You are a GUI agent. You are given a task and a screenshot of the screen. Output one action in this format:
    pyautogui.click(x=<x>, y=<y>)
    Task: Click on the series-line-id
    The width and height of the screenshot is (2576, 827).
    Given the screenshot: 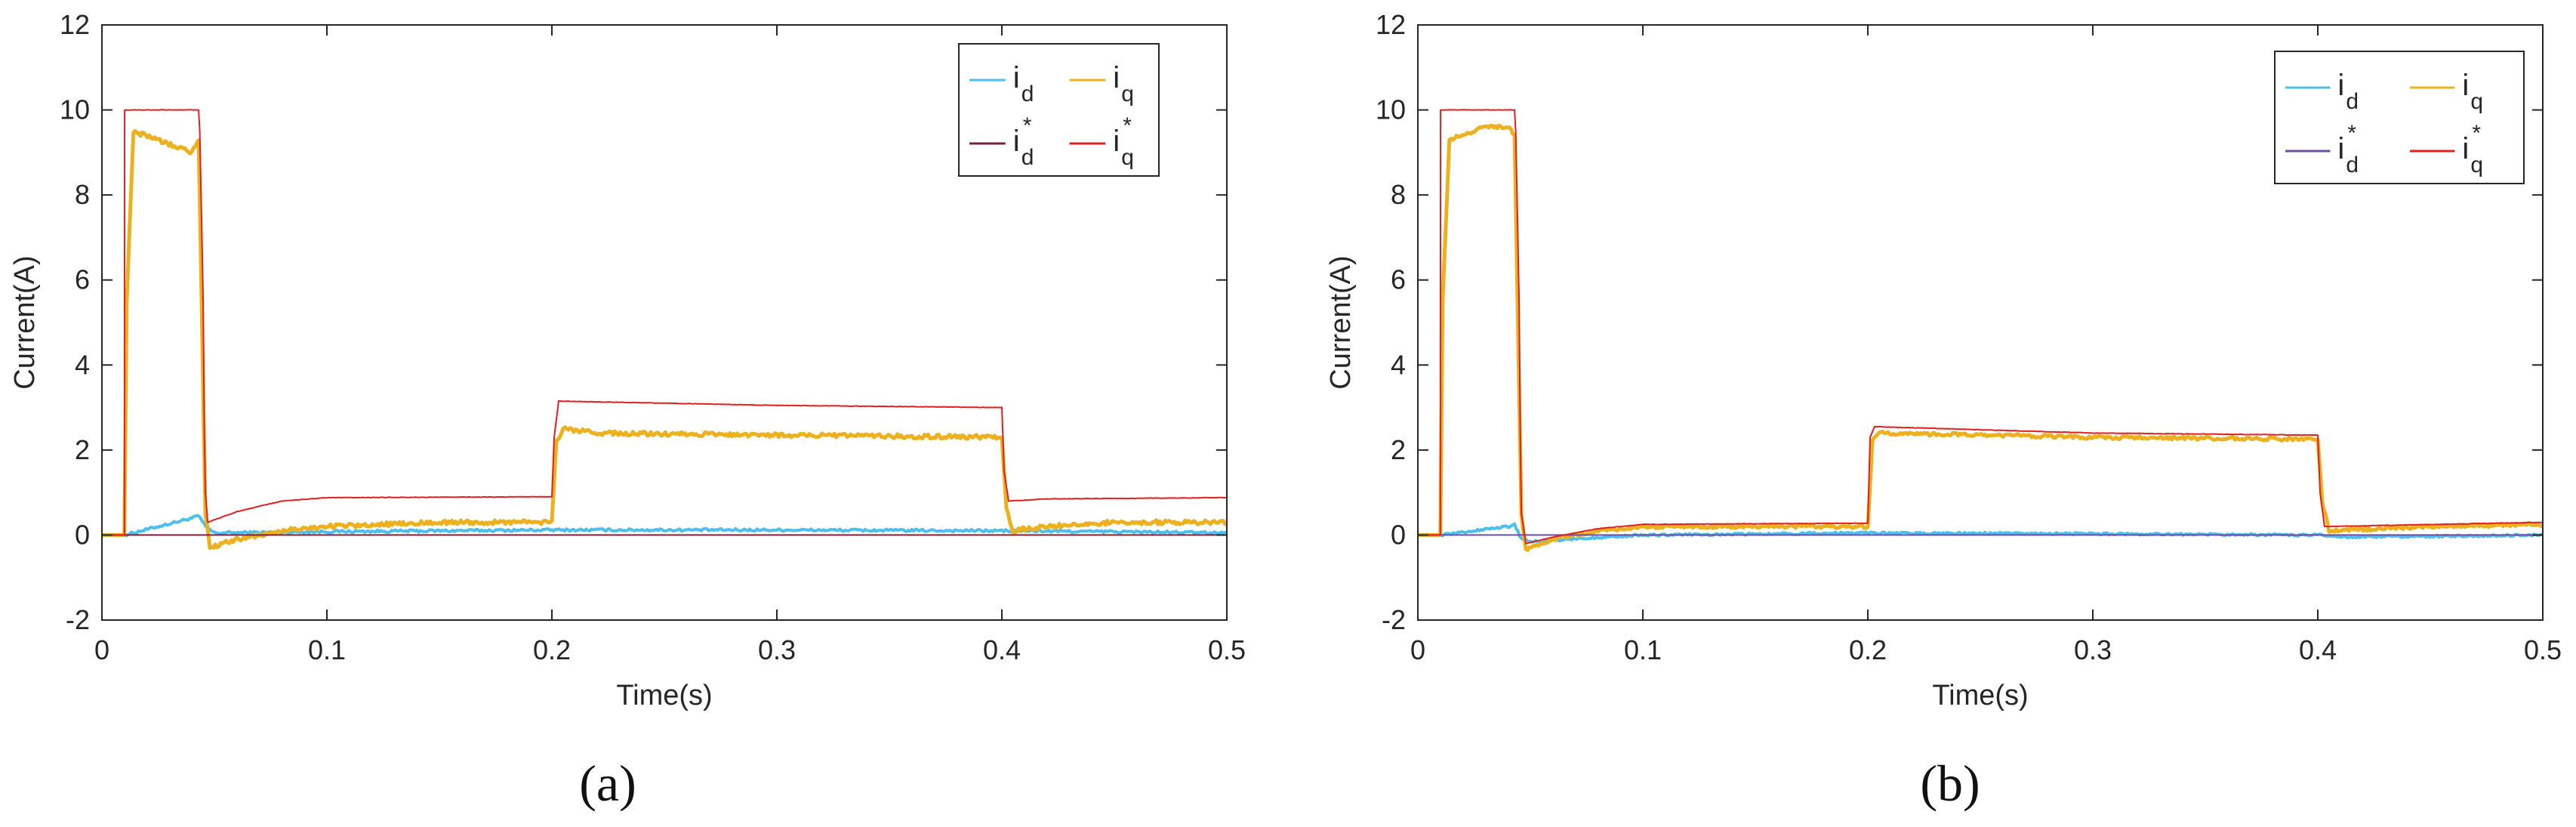 What is the action you would take?
    pyautogui.click(x=1980, y=533)
    